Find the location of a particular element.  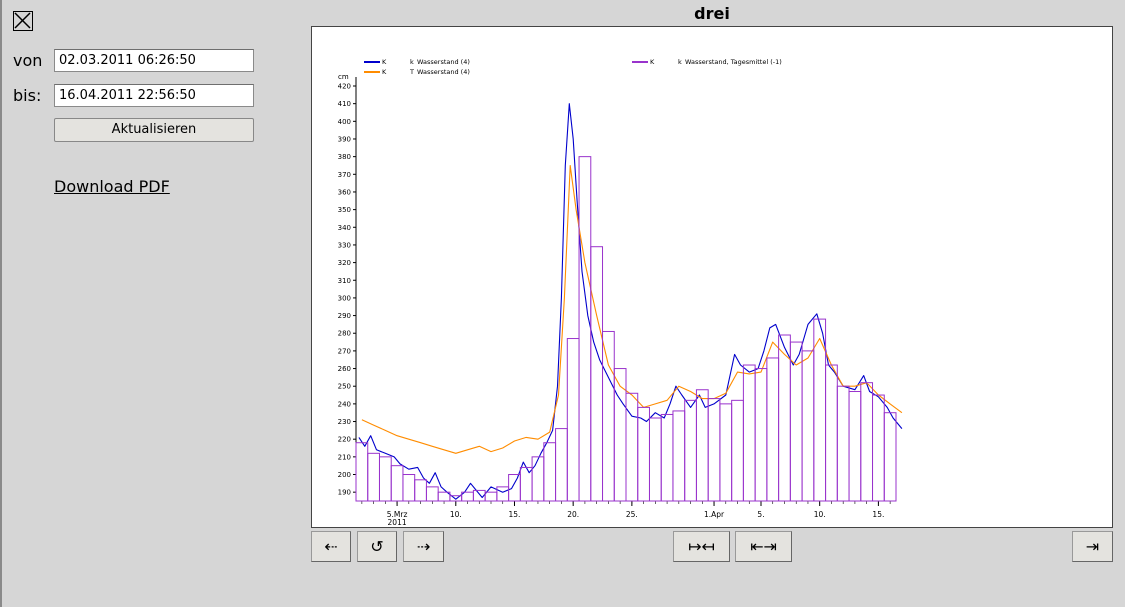

y-tick-label: 320 is located at coordinates (344, 263).